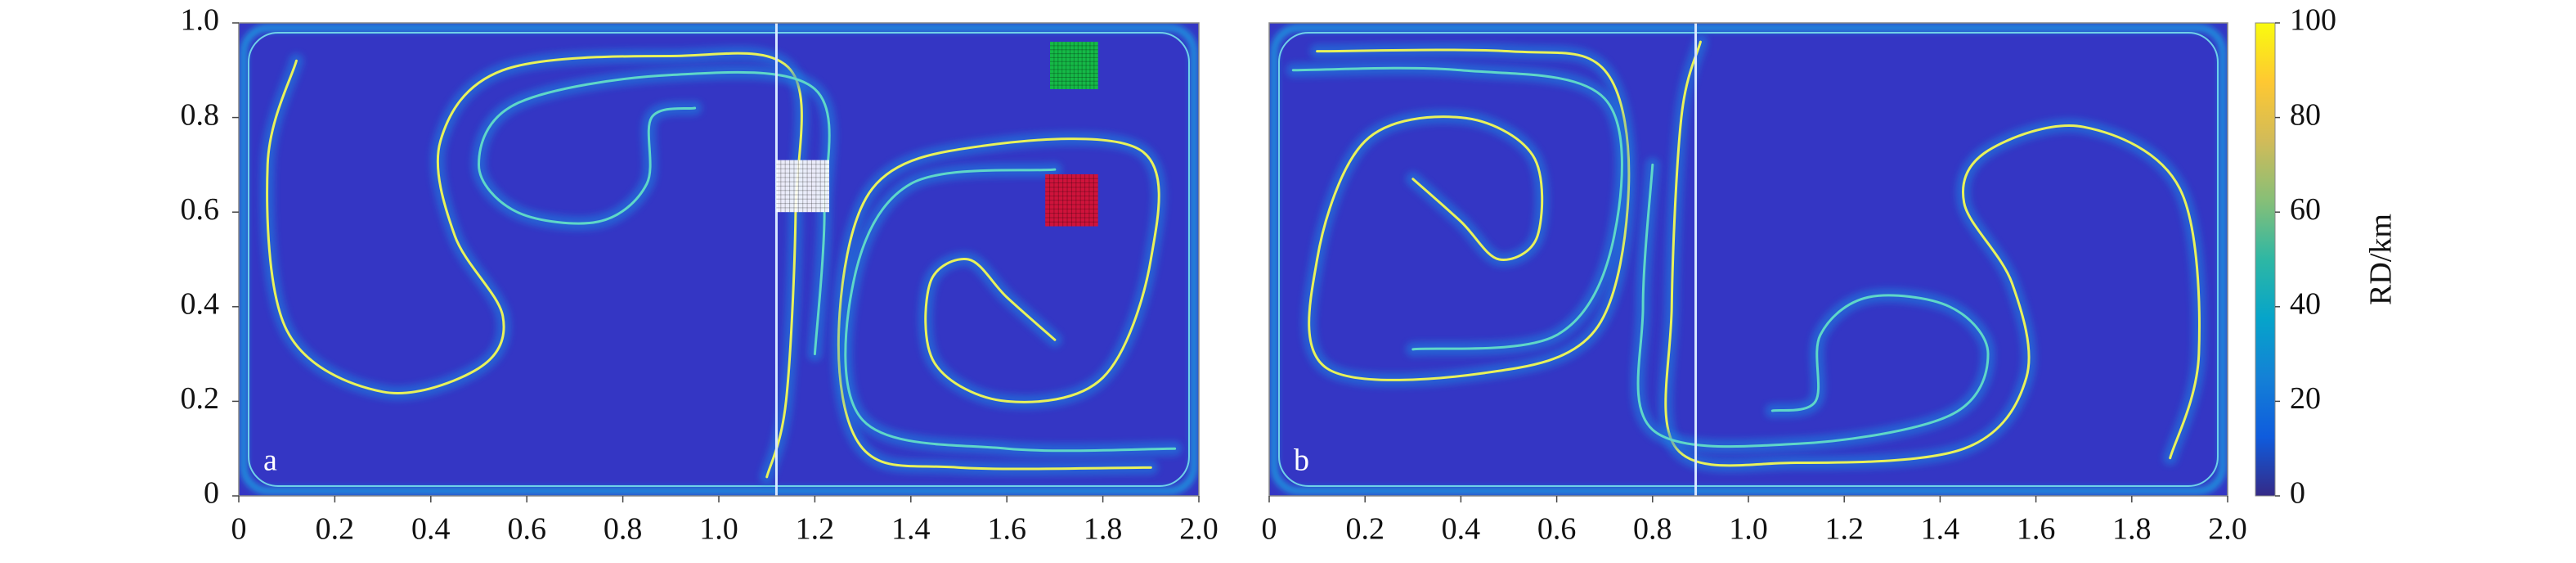 The width and height of the screenshot is (2576, 563). I want to click on panel-label: a, so click(270, 461).